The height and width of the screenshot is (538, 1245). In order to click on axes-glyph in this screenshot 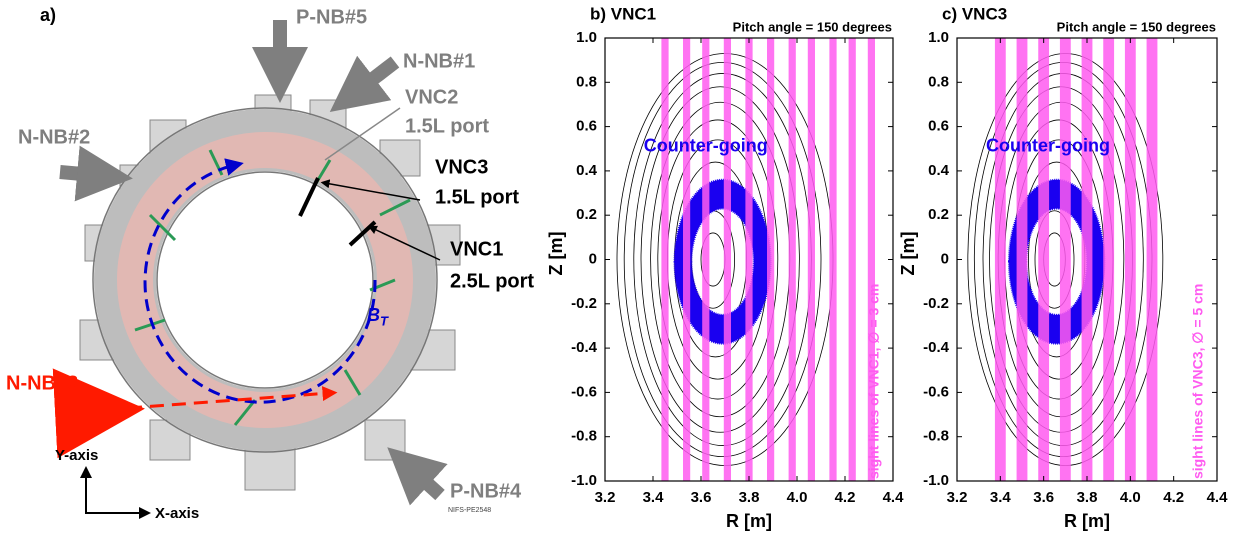, I will do `click(118, 494)`.